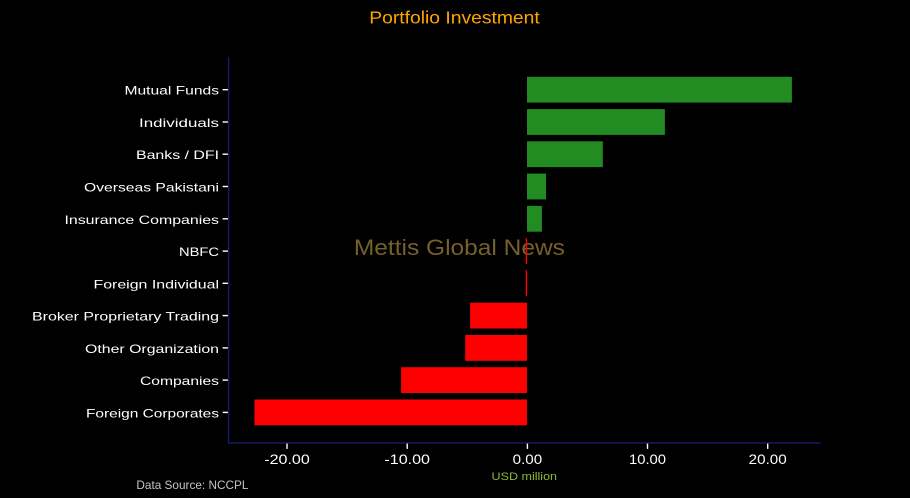 Image resolution: width=910 pixels, height=498 pixels. What do you see at coordinates (199, 252) in the screenshot?
I see `svg-text: NBFC` at bounding box center [199, 252].